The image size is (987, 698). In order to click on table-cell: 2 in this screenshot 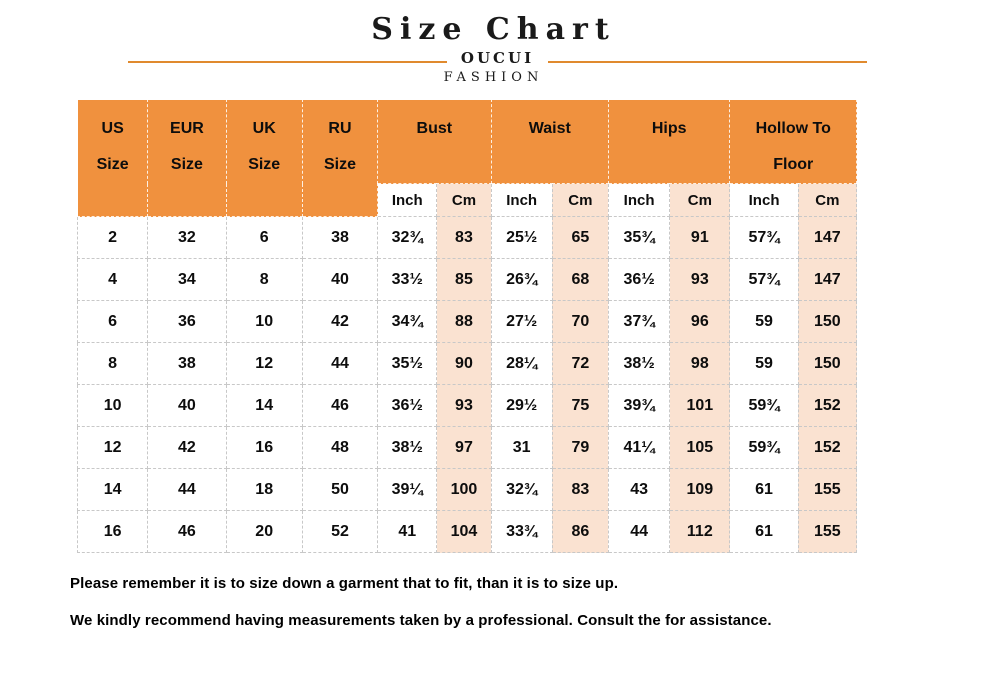, I will do `click(112, 237)`.